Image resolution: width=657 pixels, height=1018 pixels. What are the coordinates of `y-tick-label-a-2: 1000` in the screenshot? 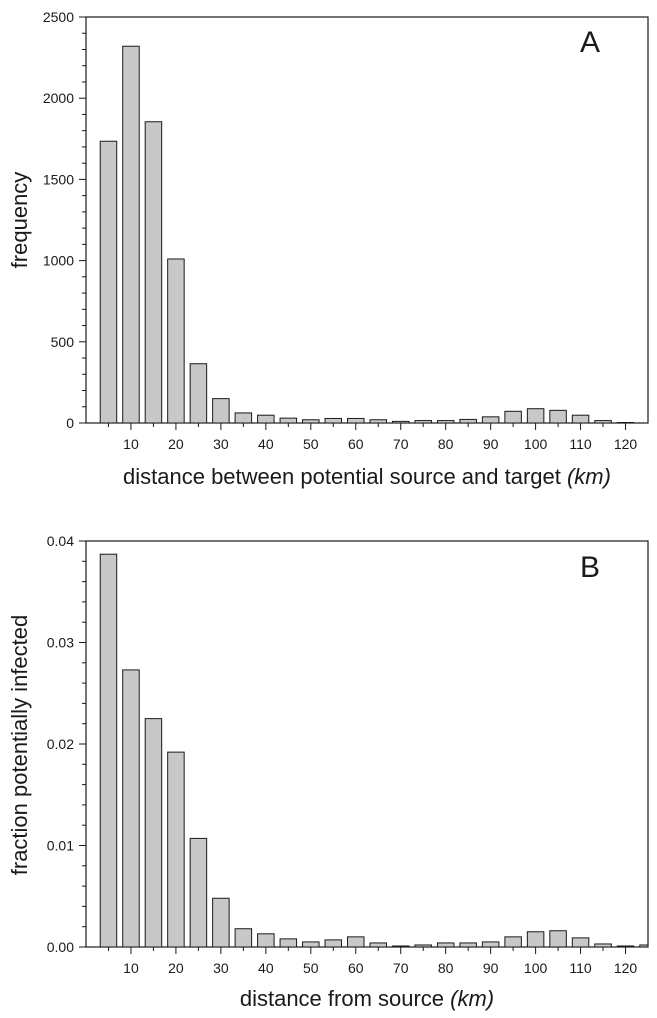 It's located at (58, 261).